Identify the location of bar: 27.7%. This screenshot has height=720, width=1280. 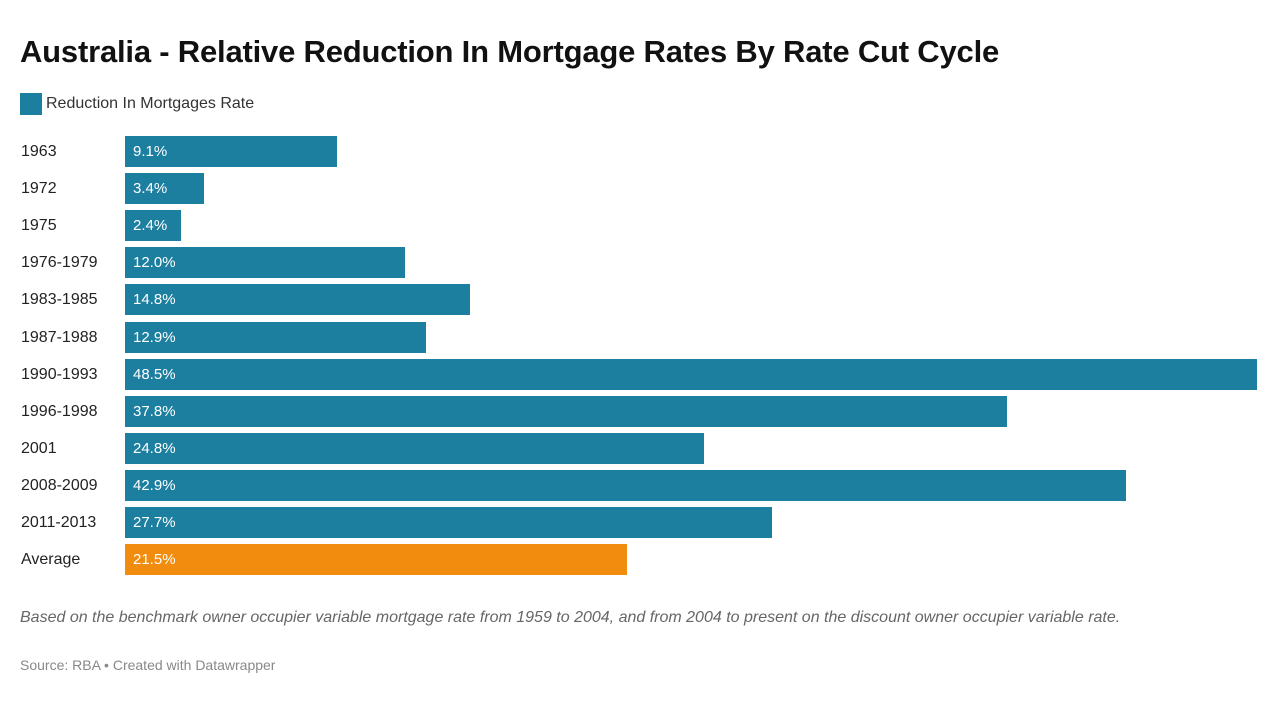
(448, 522).